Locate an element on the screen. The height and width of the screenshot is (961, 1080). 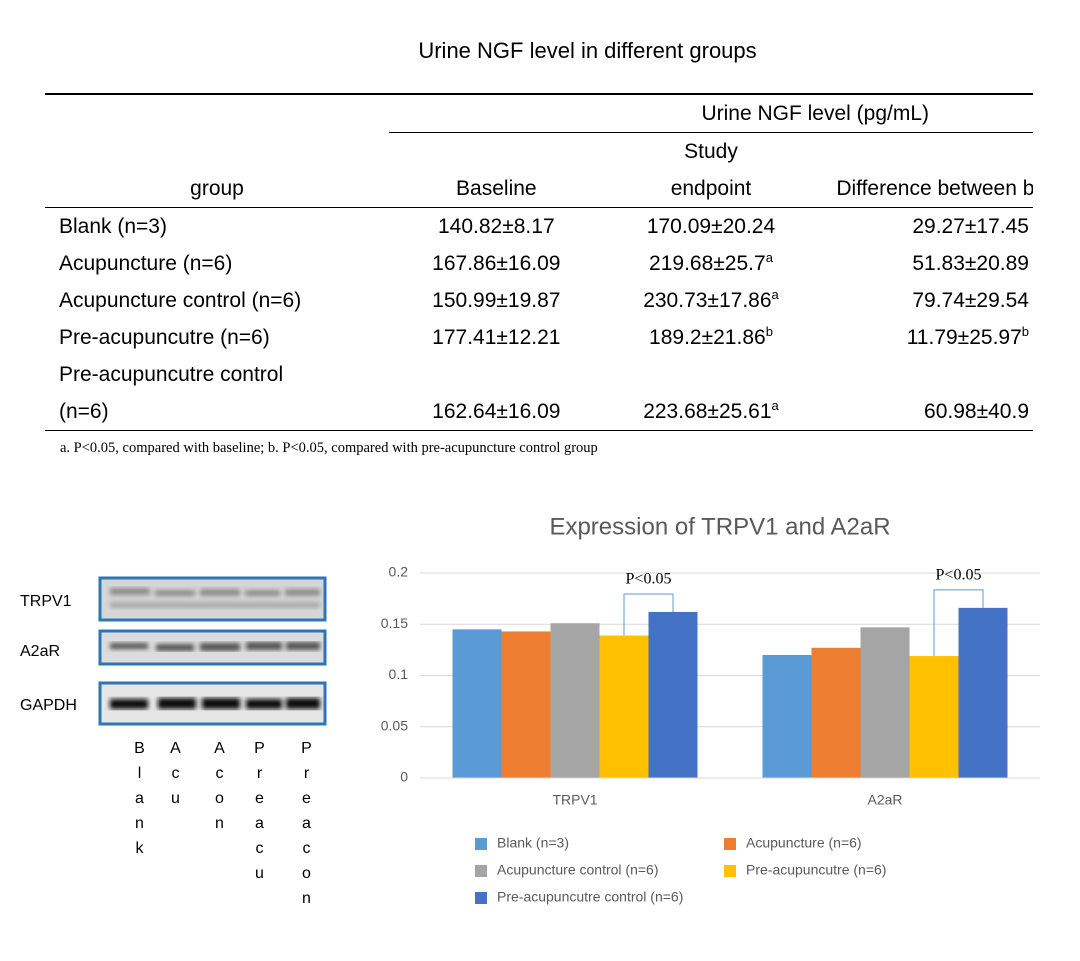
cell-text: 51.83±20.89 is located at coordinates (970, 263).